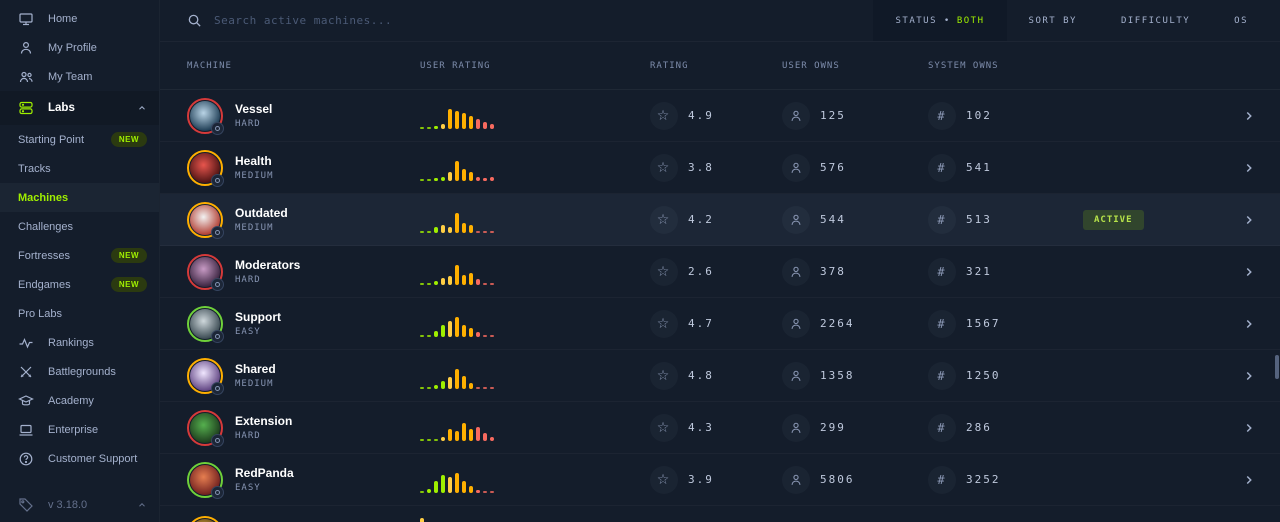 The width and height of the screenshot is (1280, 522). I want to click on table-row: Vessel HARD ☆ 4.9 125 # 102, so click(720, 116).